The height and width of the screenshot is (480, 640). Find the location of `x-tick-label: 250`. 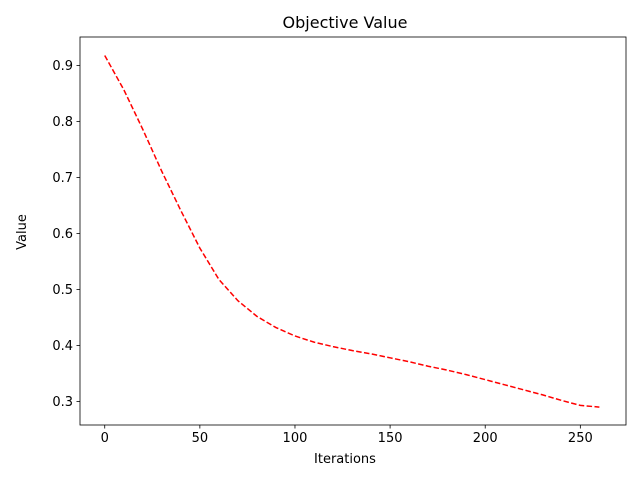

x-tick-label: 250 is located at coordinates (580, 438).